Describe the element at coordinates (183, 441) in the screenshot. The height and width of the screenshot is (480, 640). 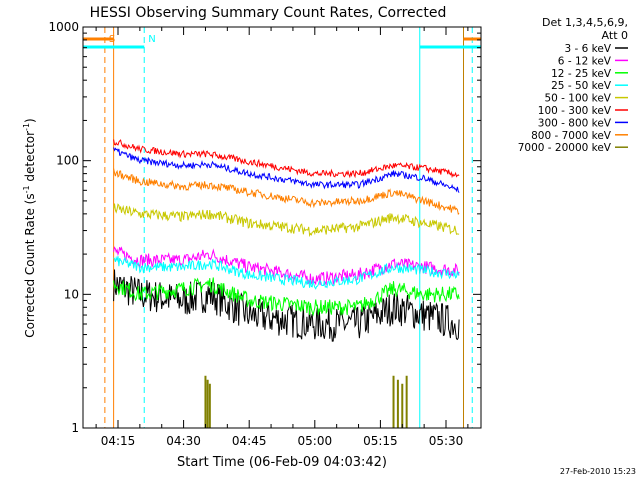
I see `x-tick-label: 04:30` at that location.